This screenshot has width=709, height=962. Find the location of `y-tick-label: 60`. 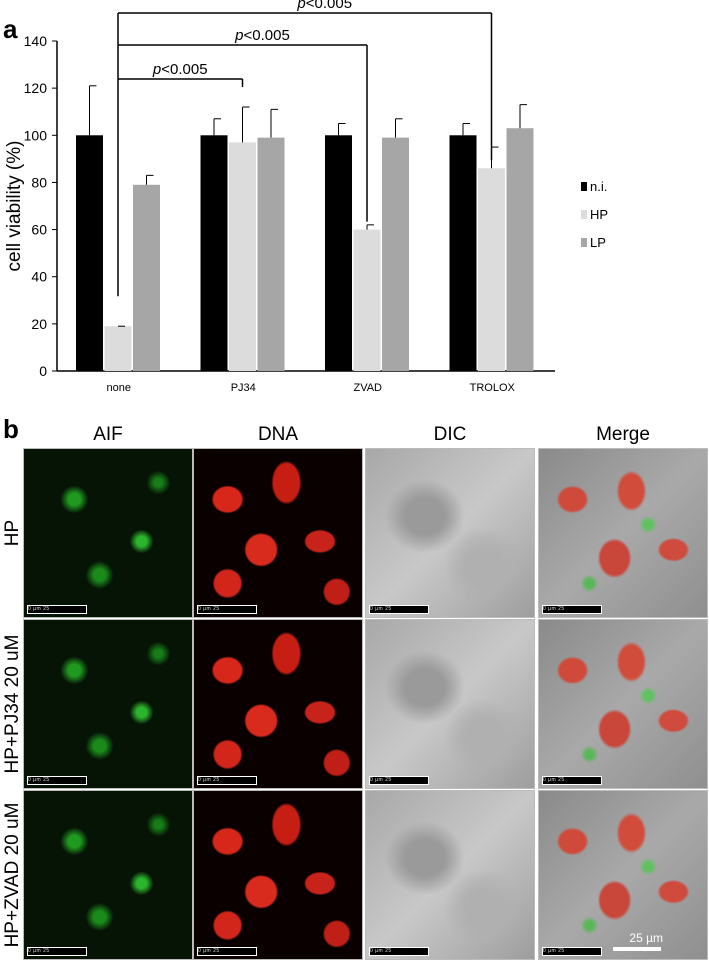

y-tick-label: 60 is located at coordinates (39, 230).